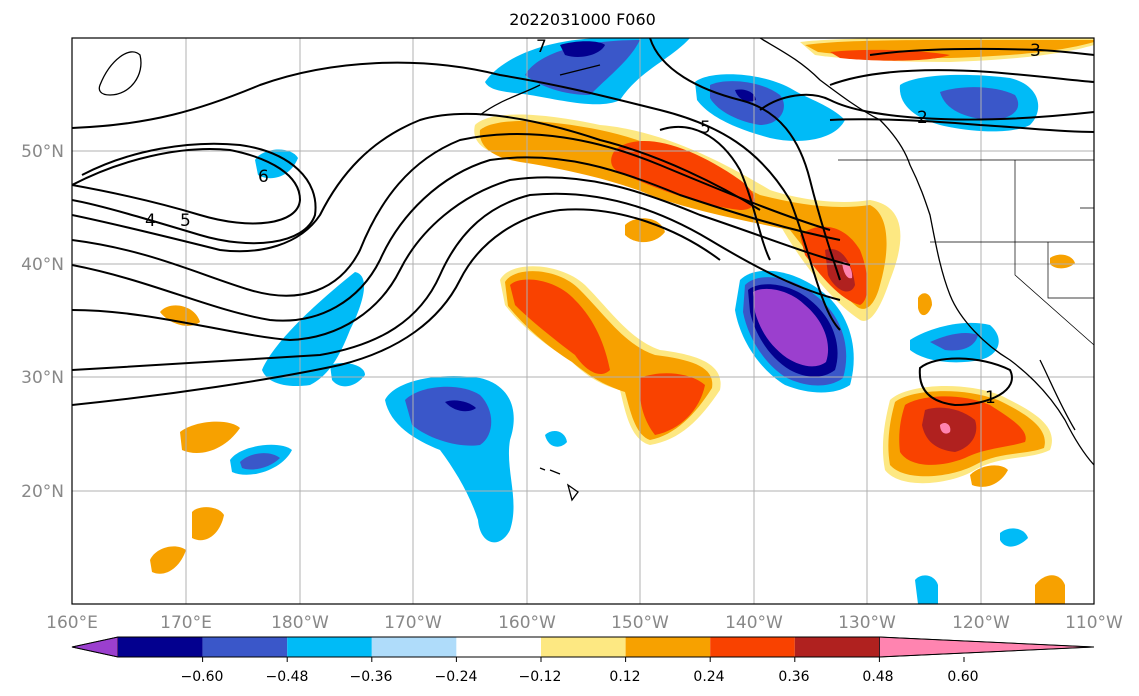 The height and width of the screenshot is (696, 1139). What do you see at coordinates (42, 152) in the screenshot?
I see `lat-tick-label: 50°N` at bounding box center [42, 152].